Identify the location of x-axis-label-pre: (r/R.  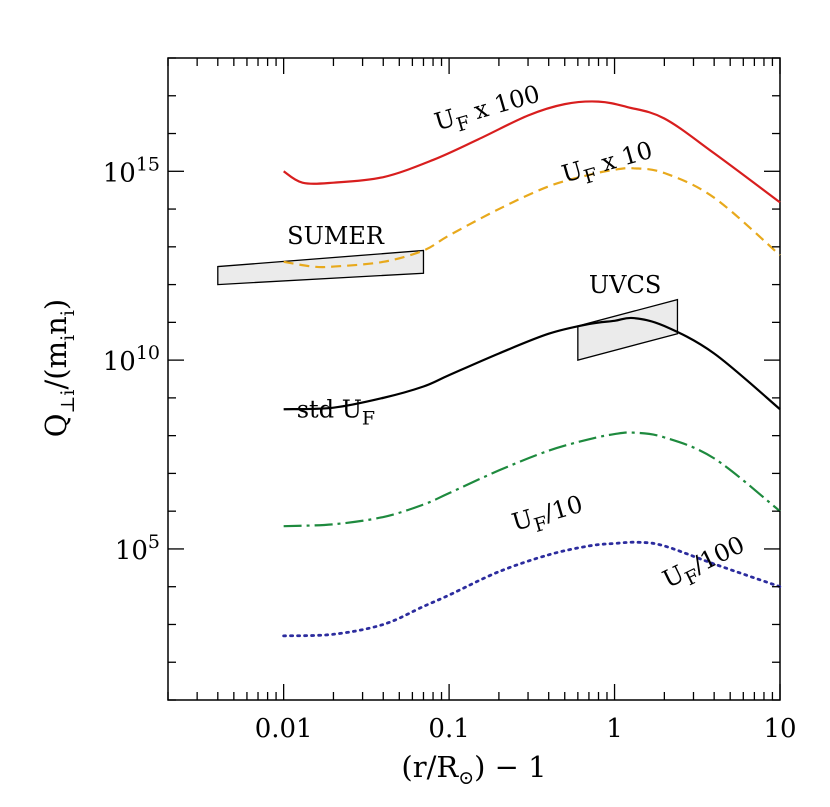
(430, 767).